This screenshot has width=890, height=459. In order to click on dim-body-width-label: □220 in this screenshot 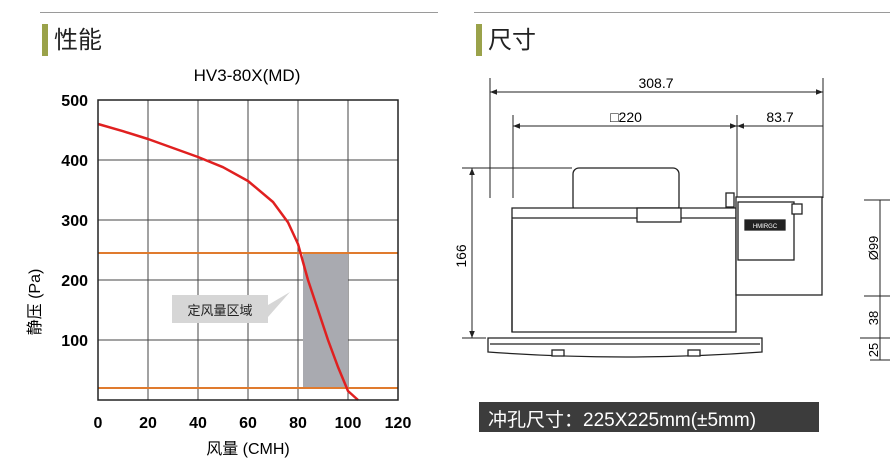, I will do `click(626, 117)`.